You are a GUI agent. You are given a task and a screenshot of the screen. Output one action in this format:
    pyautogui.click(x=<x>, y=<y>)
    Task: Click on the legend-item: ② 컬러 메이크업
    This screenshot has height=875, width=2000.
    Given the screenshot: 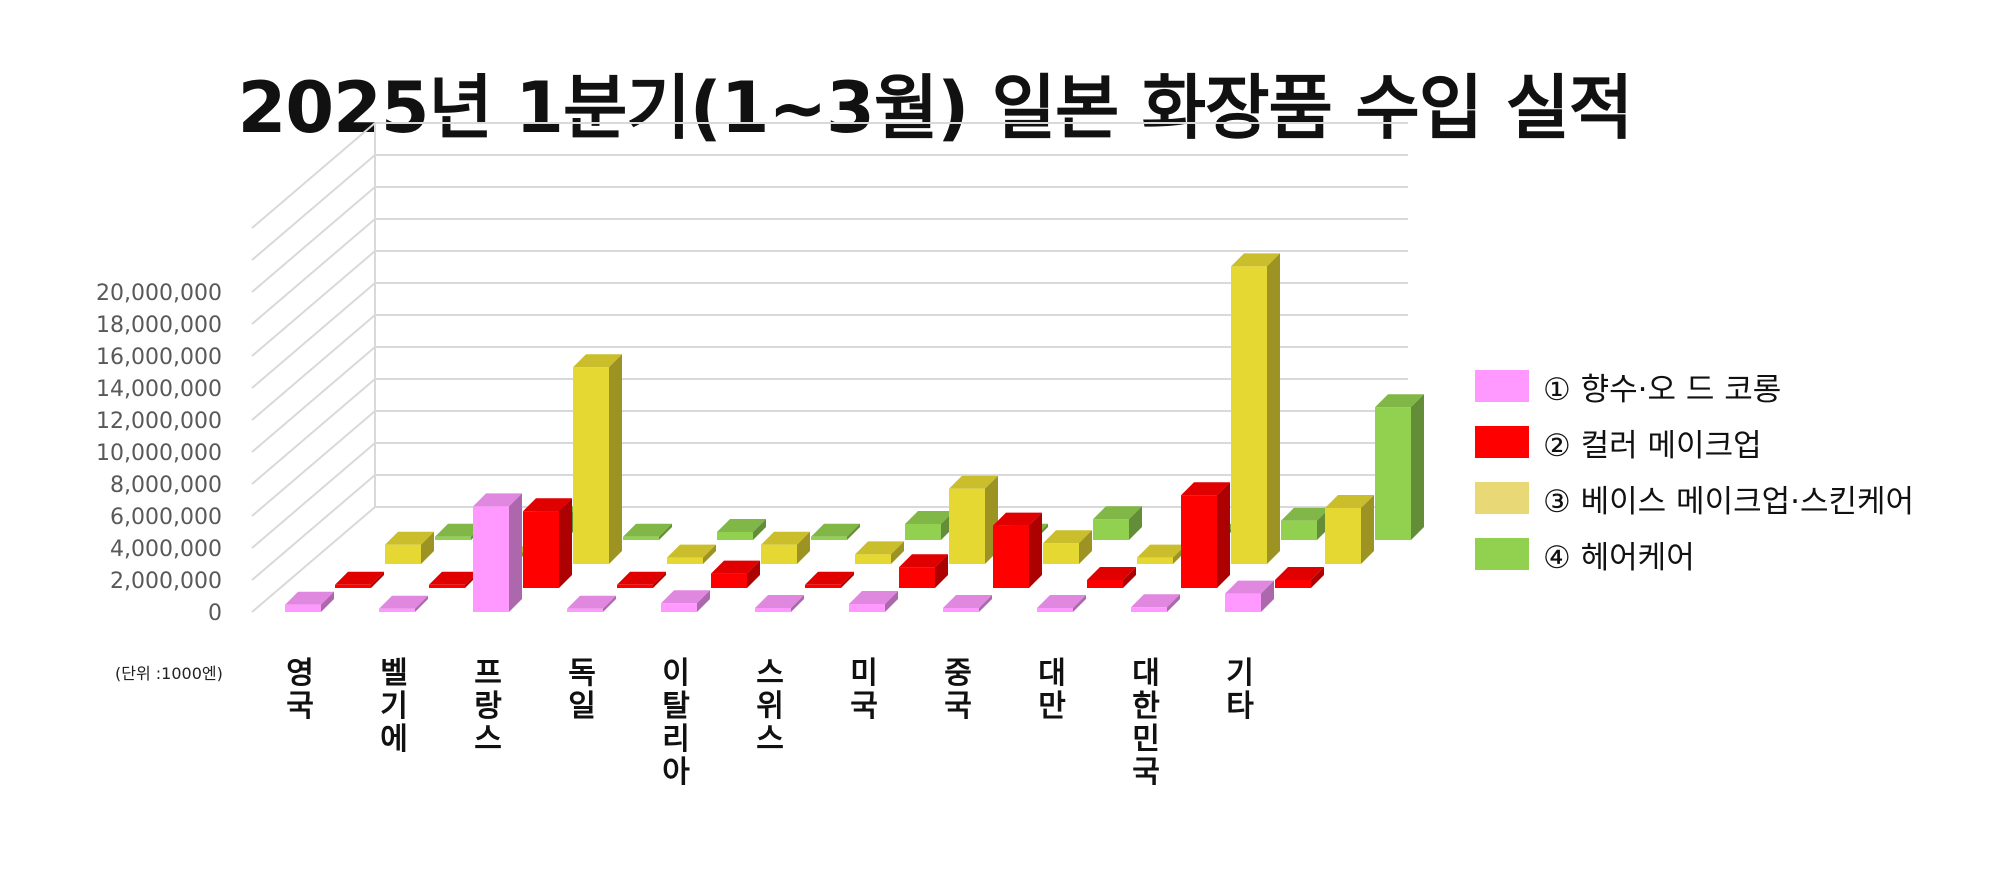 What is the action you would take?
    pyautogui.click(x=1694, y=442)
    